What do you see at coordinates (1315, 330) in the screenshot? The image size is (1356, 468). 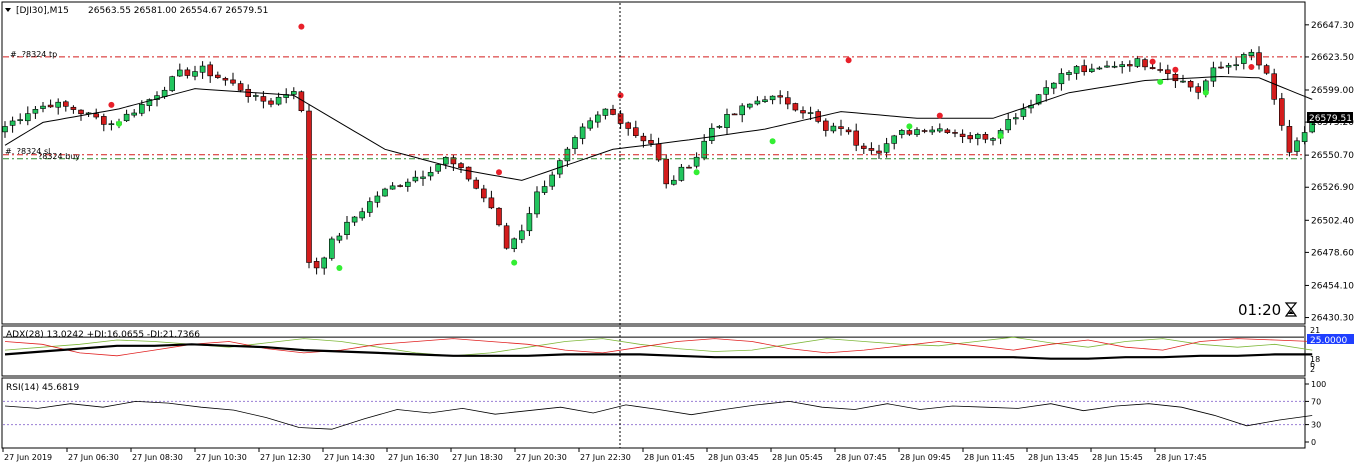 I see `adx-tick-label: 21` at bounding box center [1315, 330].